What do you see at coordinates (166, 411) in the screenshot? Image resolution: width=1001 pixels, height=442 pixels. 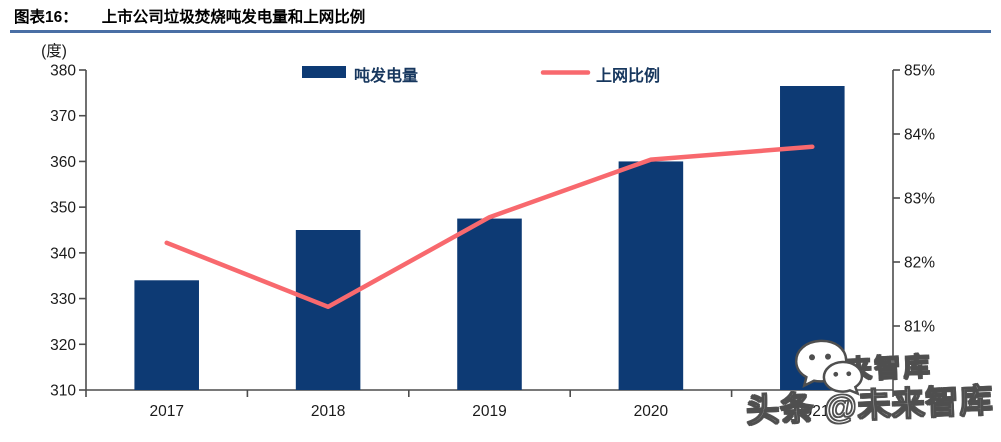 I see `x-category-label: 2017` at bounding box center [166, 411].